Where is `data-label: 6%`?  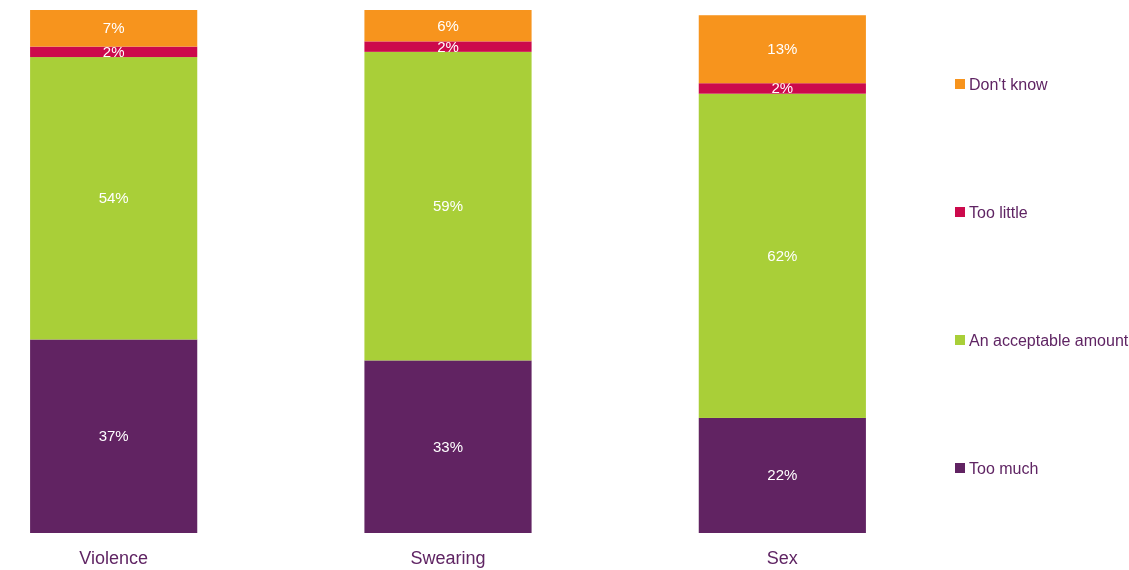 data-label: 6% is located at coordinates (448, 25).